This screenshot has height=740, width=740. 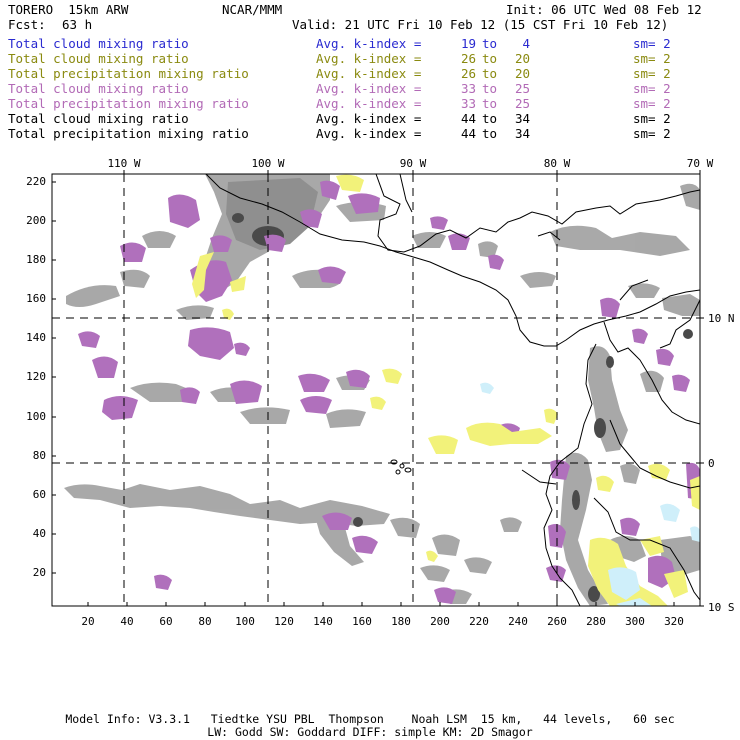 I want to click on x-tick: 300, so click(x=635, y=621).